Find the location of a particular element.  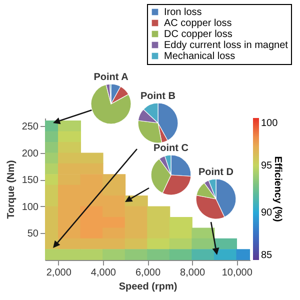

y-tick-label: 50 is located at coordinates (33, 234).